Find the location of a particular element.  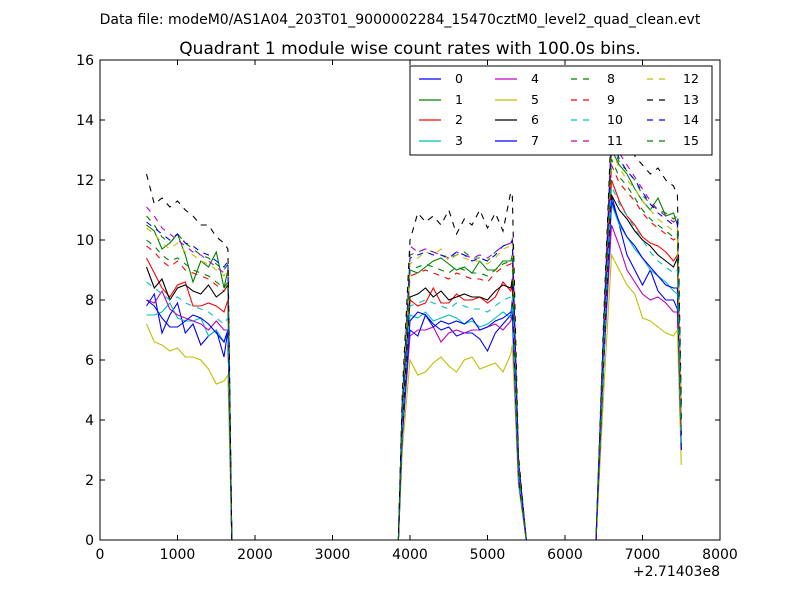

legend-label-7: 7 is located at coordinates (535, 140).